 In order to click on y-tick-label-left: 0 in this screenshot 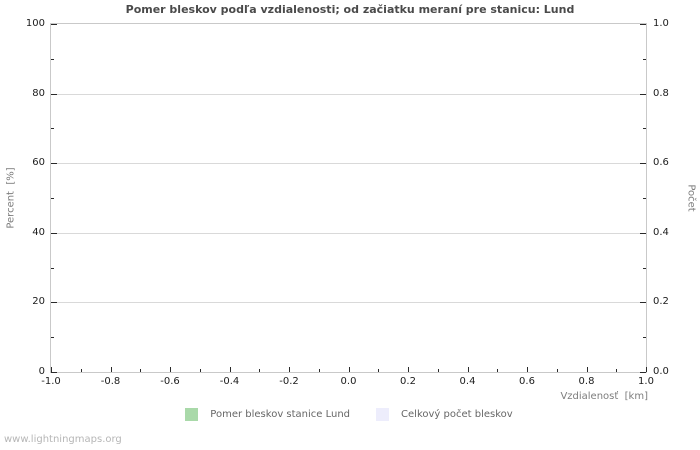, I will do `click(41, 371)`.